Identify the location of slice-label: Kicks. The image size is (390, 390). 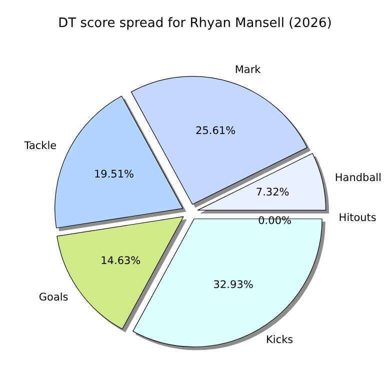
(280, 340).